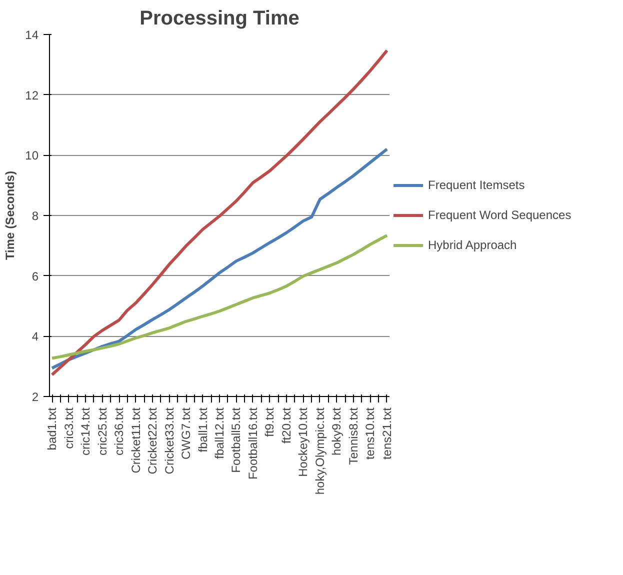  I want to click on x-tick-label: cric14.txt, so click(85, 431).